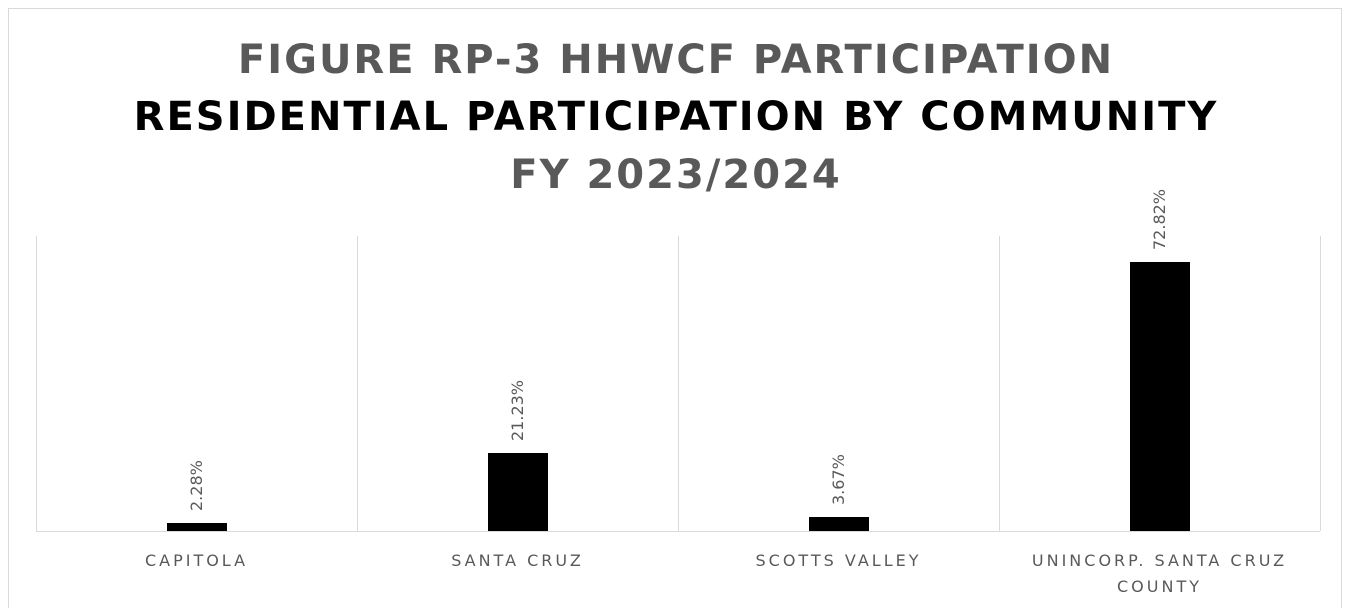 This screenshot has height=610, width=1352. What do you see at coordinates (517, 560) in the screenshot?
I see `x-tick-label: SANTA CRUZ` at bounding box center [517, 560].